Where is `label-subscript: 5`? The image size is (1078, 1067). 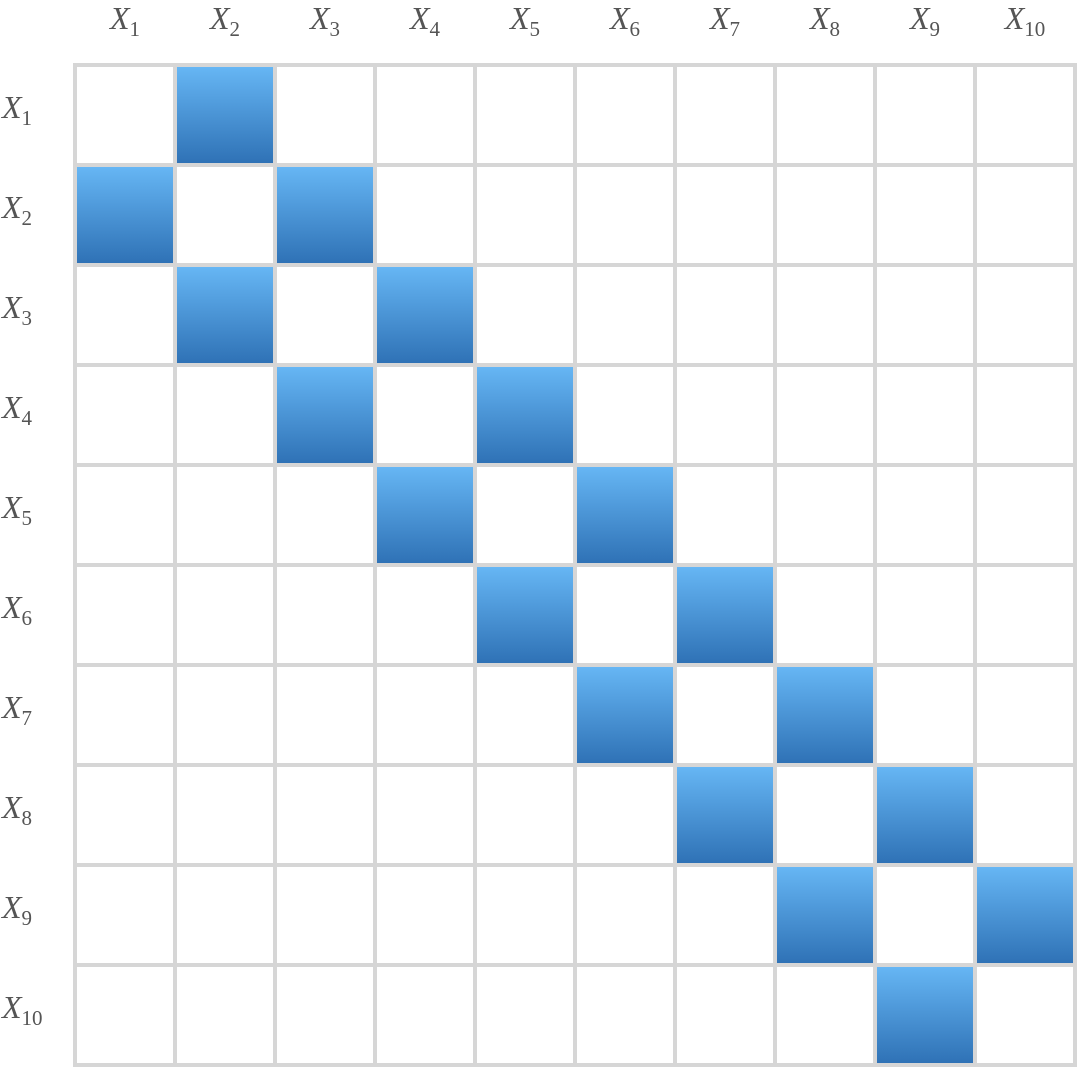
label-subscript: 5 is located at coordinates (27, 518).